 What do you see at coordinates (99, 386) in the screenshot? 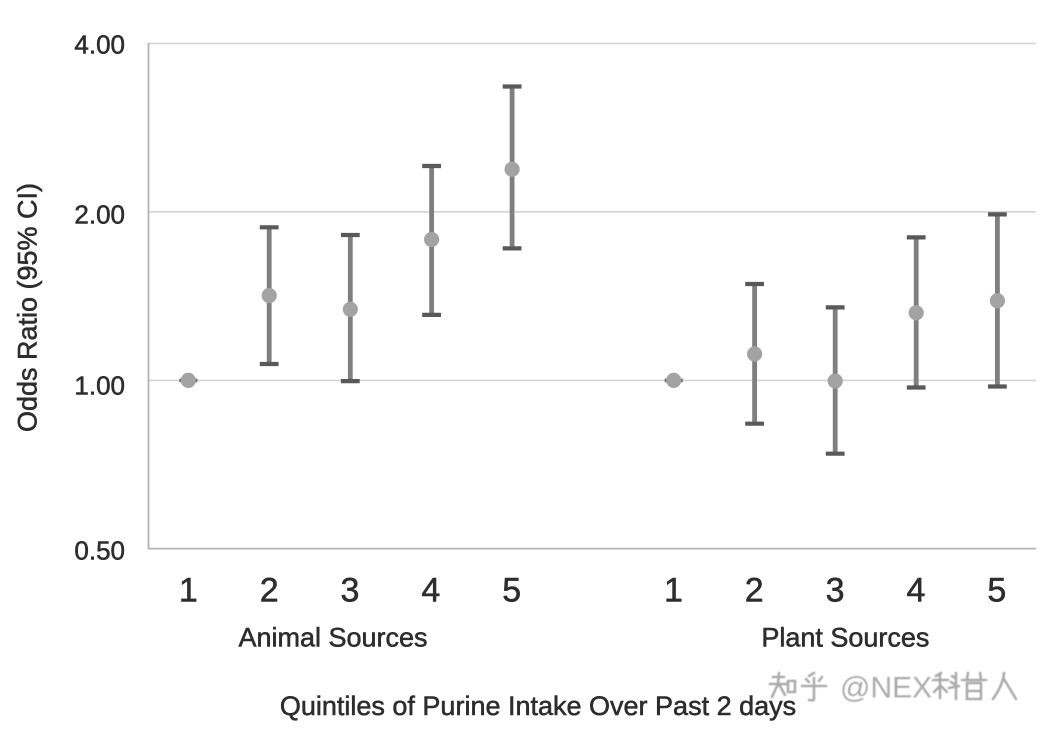
I see `svg-text: 1.00` at bounding box center [99, 386].